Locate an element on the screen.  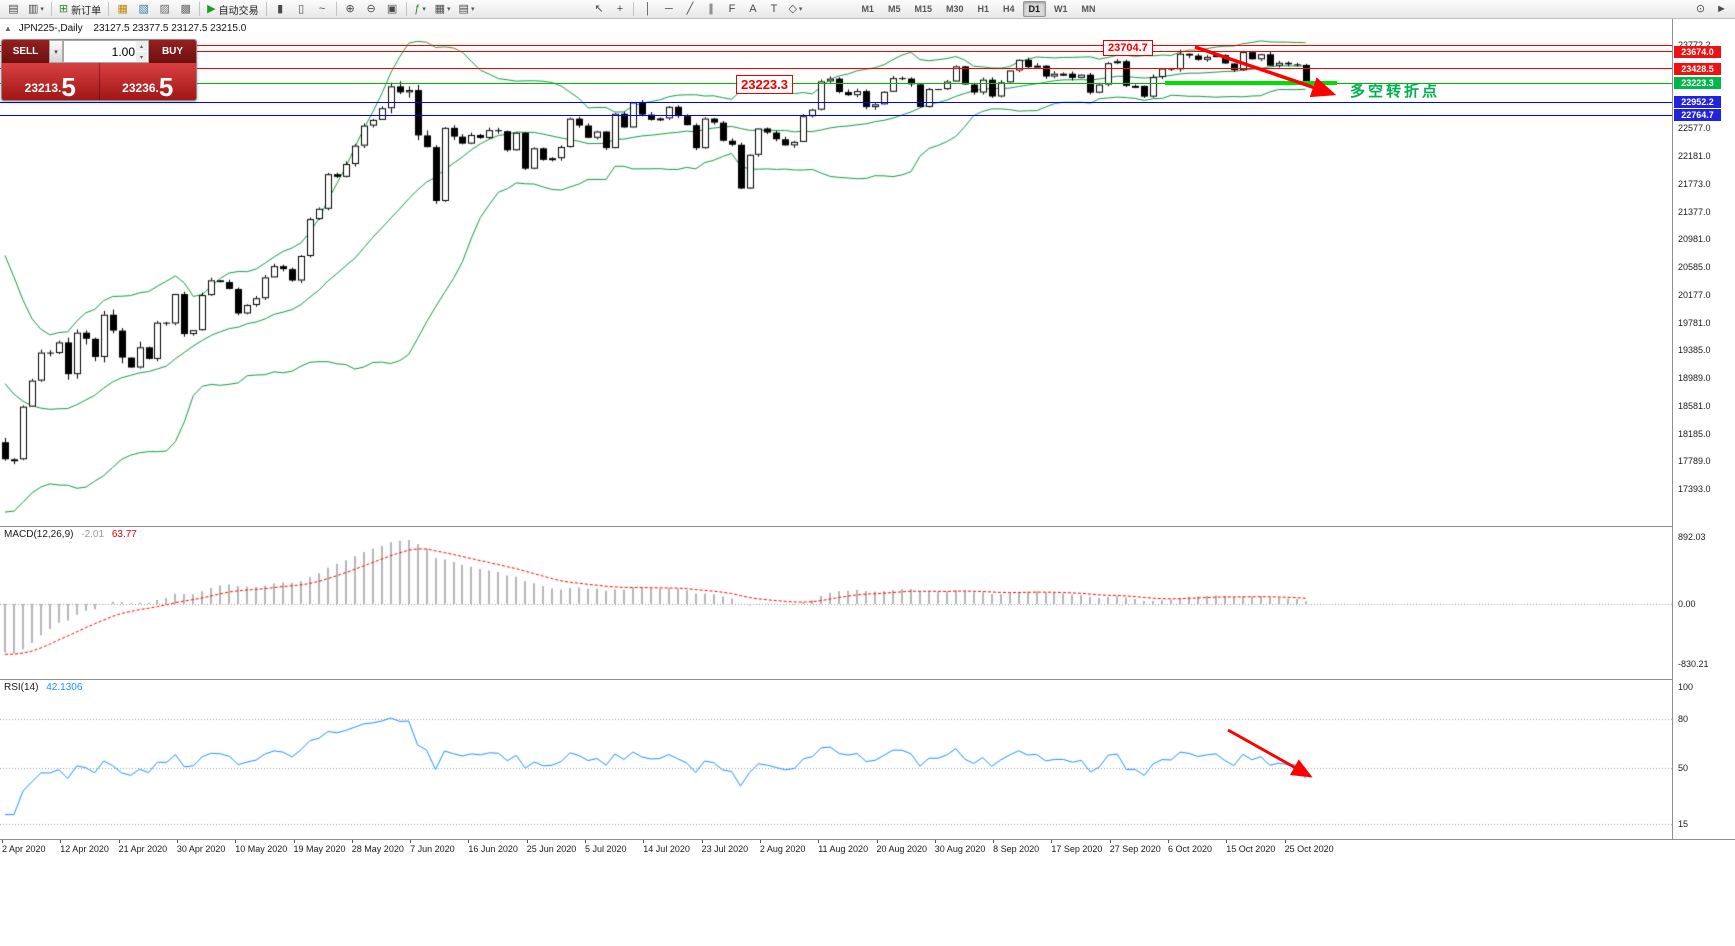
date-label: 8 Sep 2020 is located at coordinates (1016, 849).